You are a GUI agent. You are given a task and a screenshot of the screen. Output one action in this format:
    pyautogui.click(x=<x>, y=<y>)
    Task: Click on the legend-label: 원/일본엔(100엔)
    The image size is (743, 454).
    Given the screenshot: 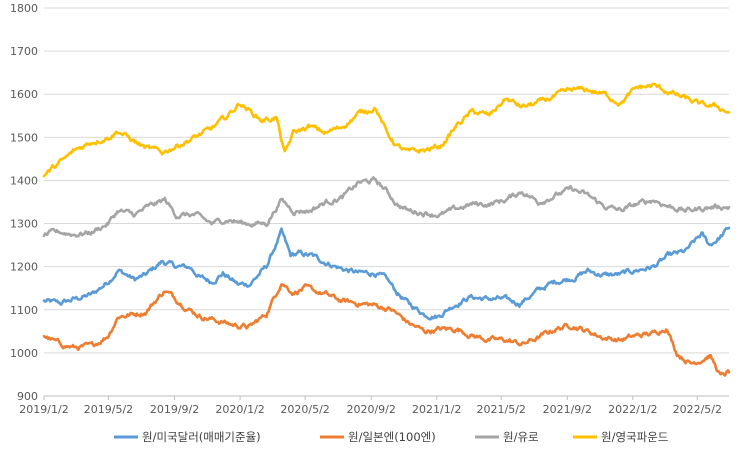 What is the action you would take?
    pyautogui.click(x=392, y=437)
    